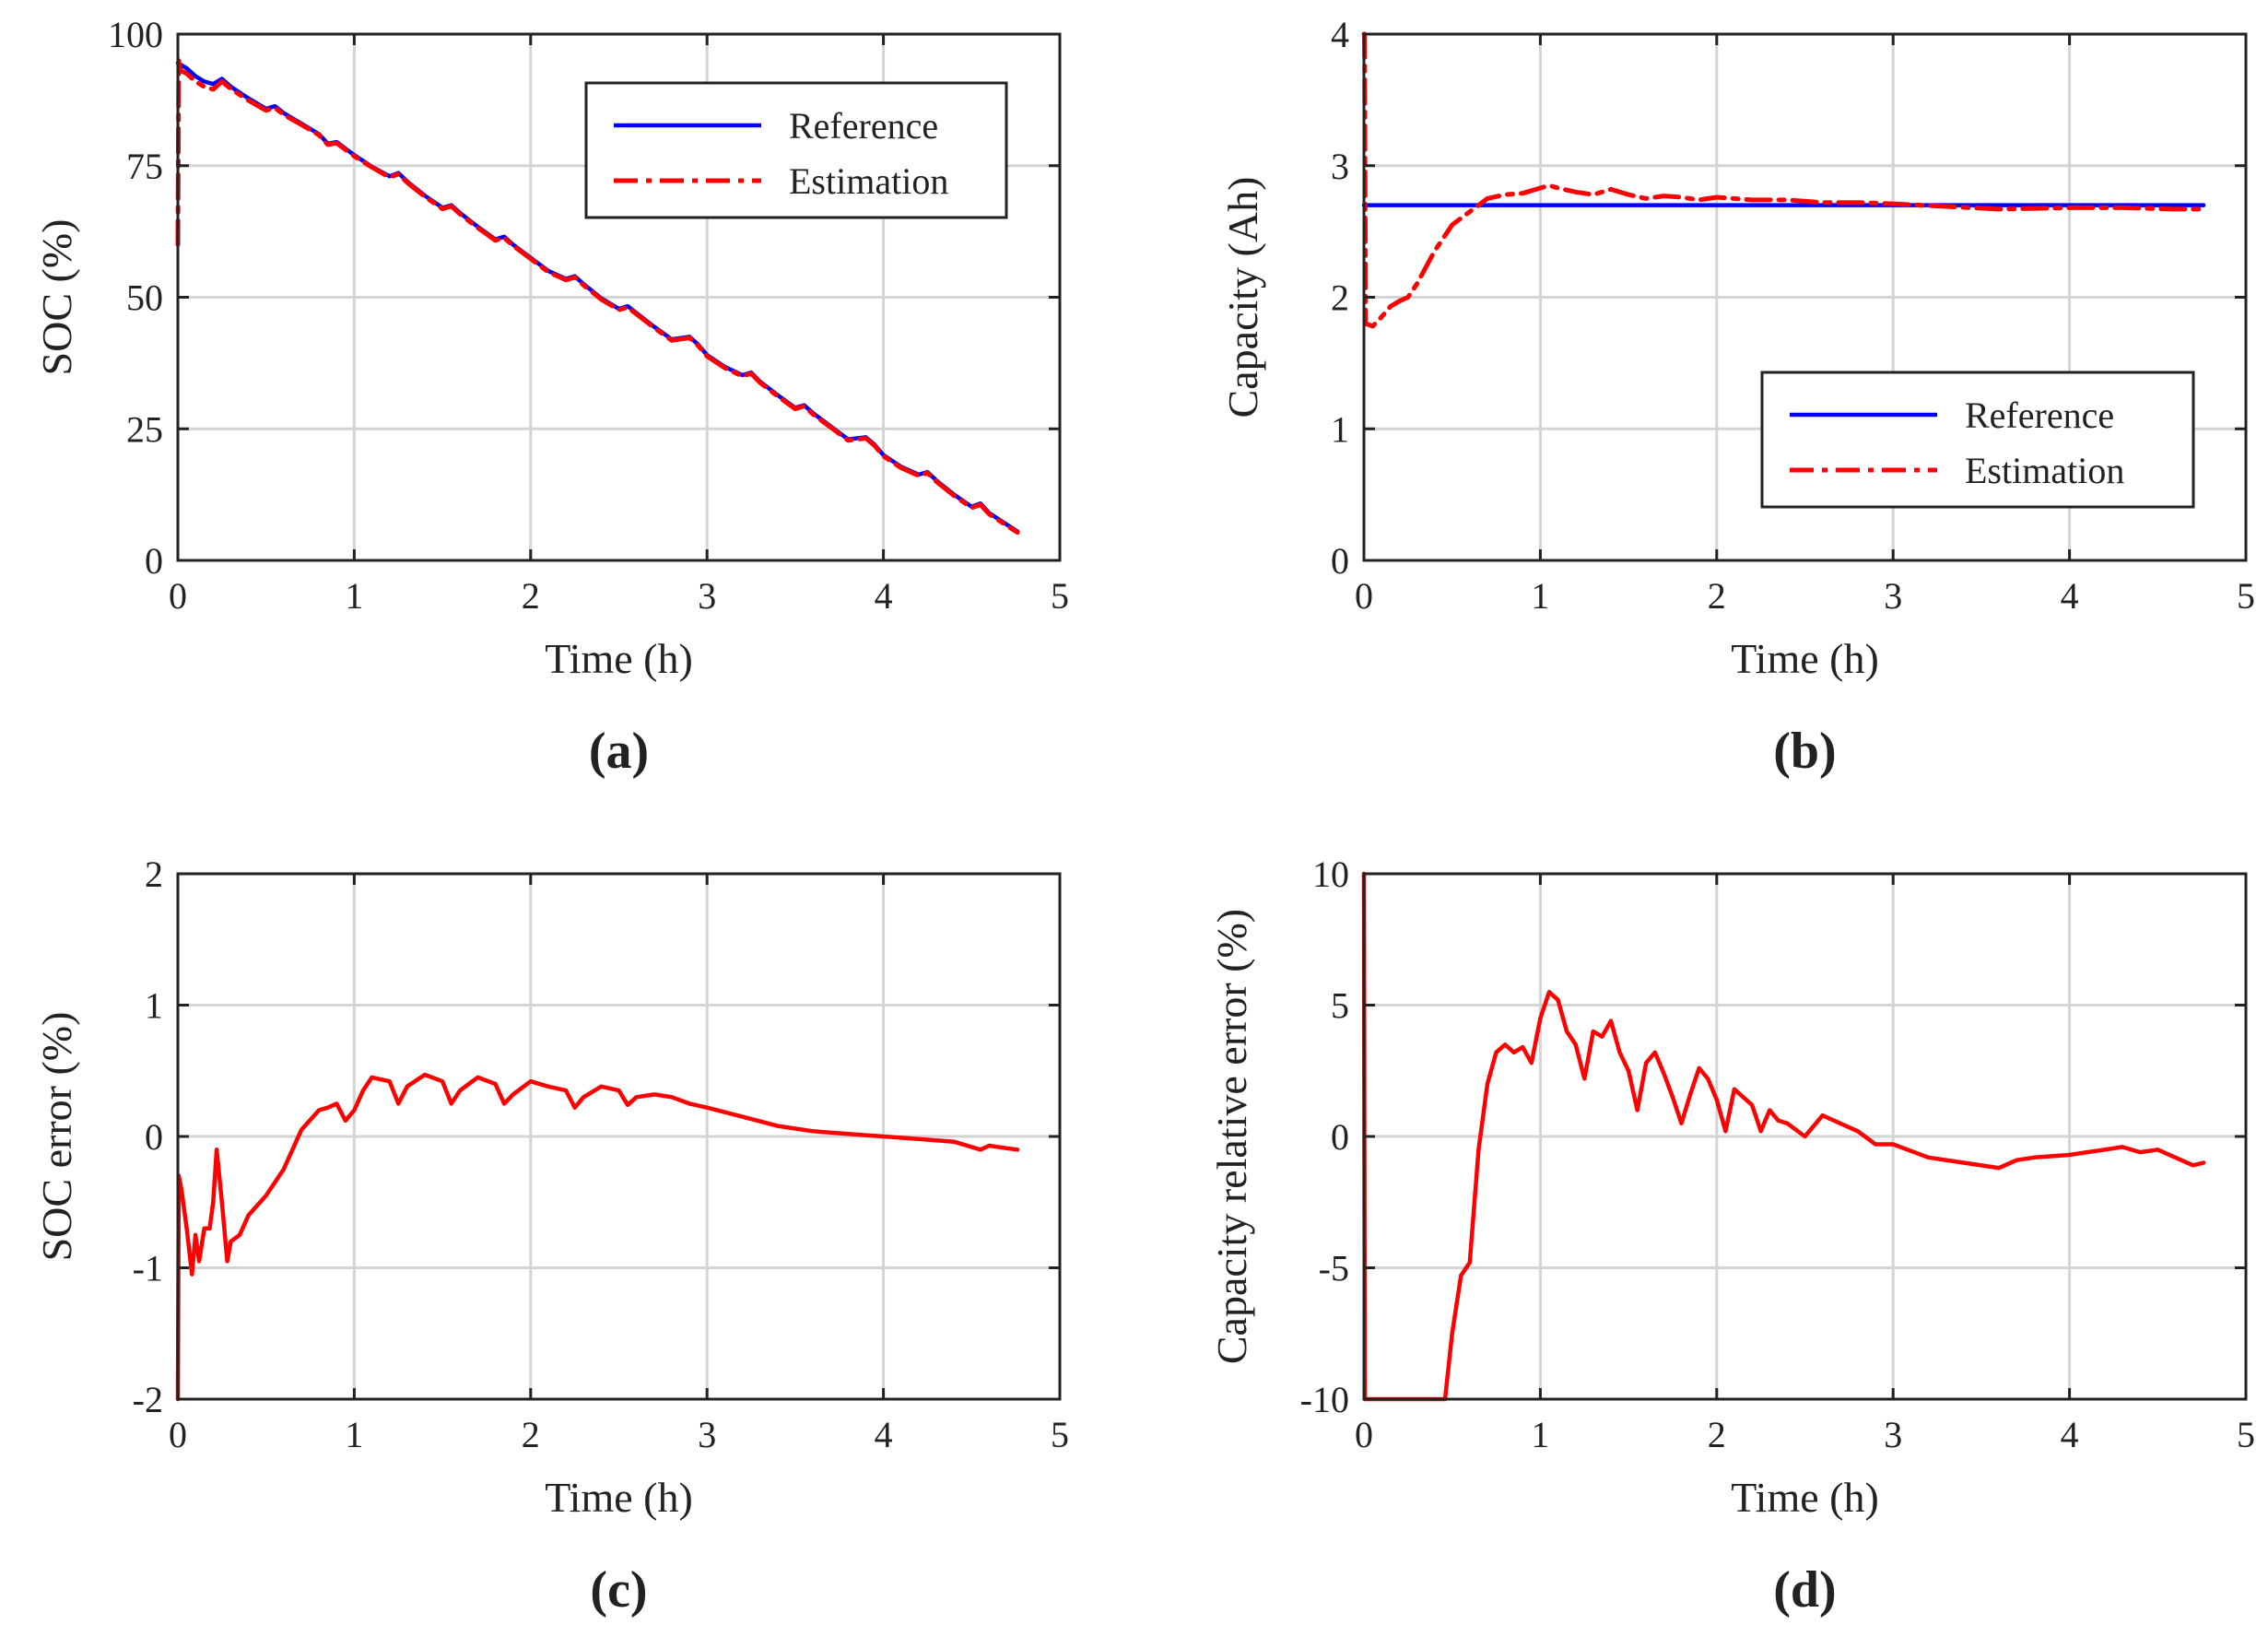  I want to click on y-axis-label: Capacity relative error (%), so click(1232, 1137).